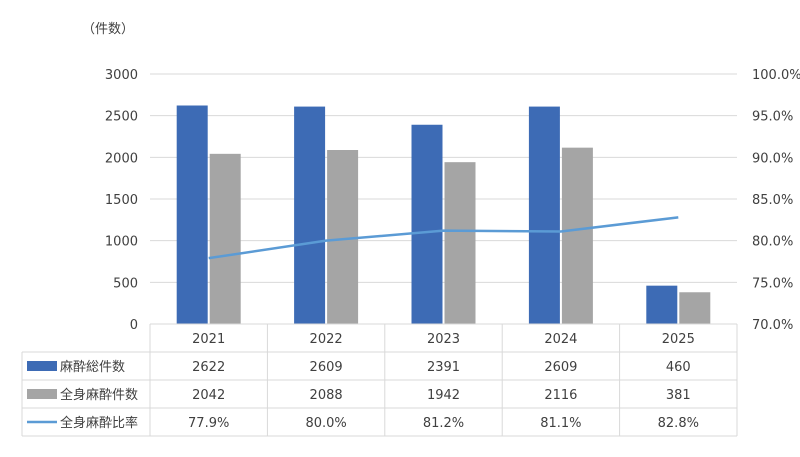 This screenshot has height=457, width=800. Describe the element at coordinates (772, 283) in the screenshot. I see `right-tick-label: 75.0%` at that location.